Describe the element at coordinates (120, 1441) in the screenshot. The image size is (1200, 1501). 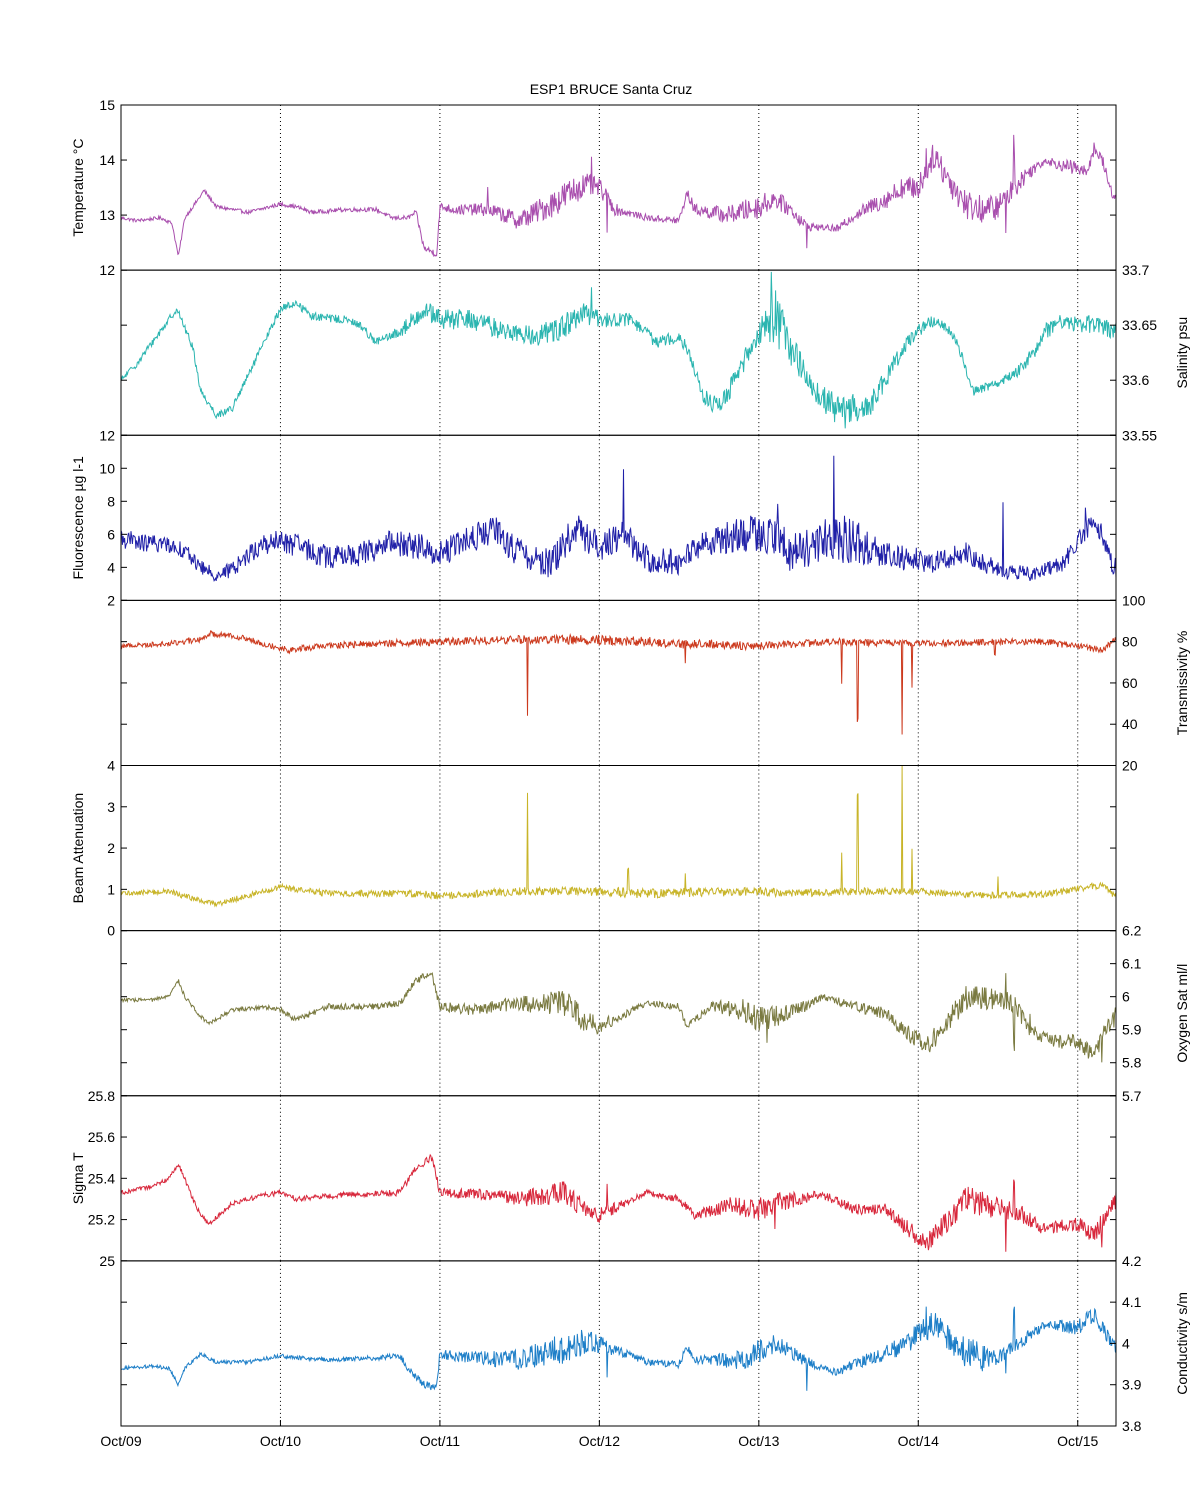
I see `x-tick-label: Oct/09` at that location.